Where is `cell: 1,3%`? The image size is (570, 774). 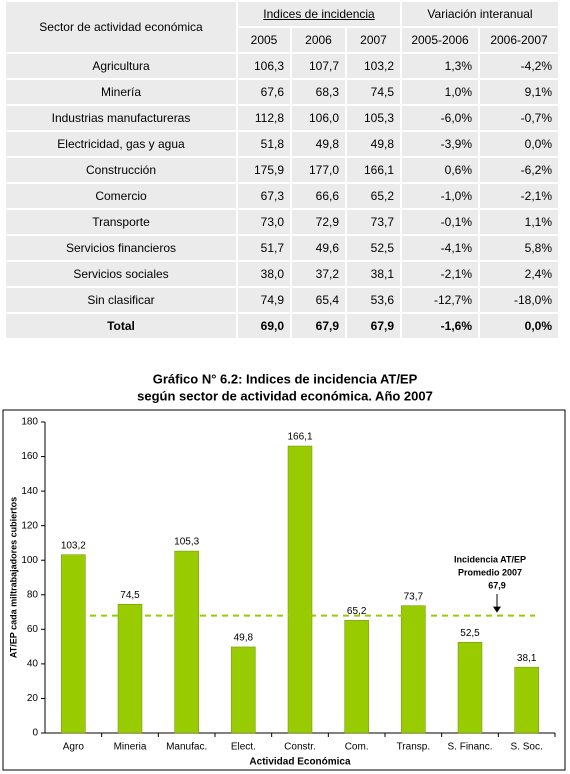 cell: 1,3% is located at coordinates (440, 66).